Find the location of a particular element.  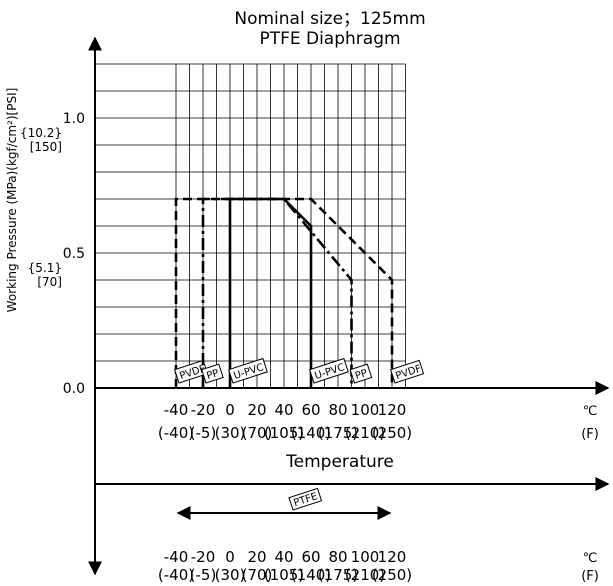

y-tick-kgf: {5.1} is located at coordinates (45, 268).